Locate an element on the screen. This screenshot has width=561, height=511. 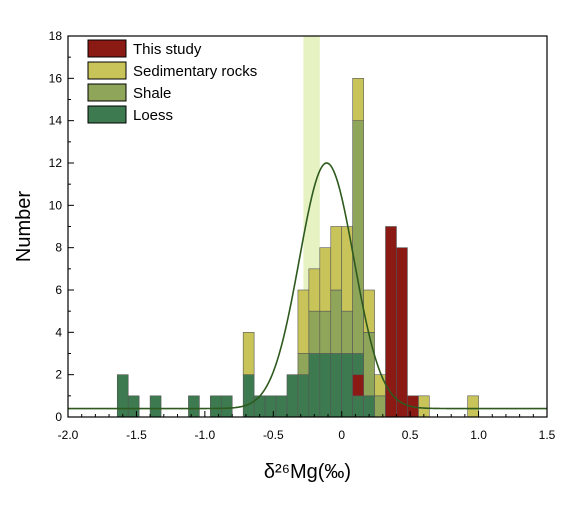
x-tick-label: 0 is located at coordinates (341, 435).